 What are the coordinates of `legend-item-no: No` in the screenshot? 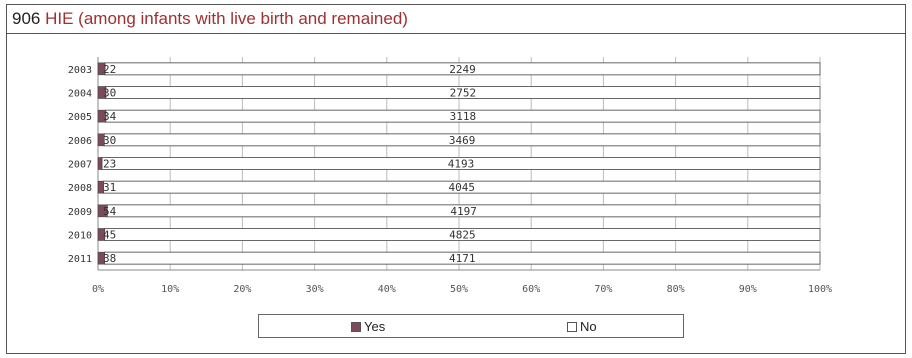 It's located at (582, 326).